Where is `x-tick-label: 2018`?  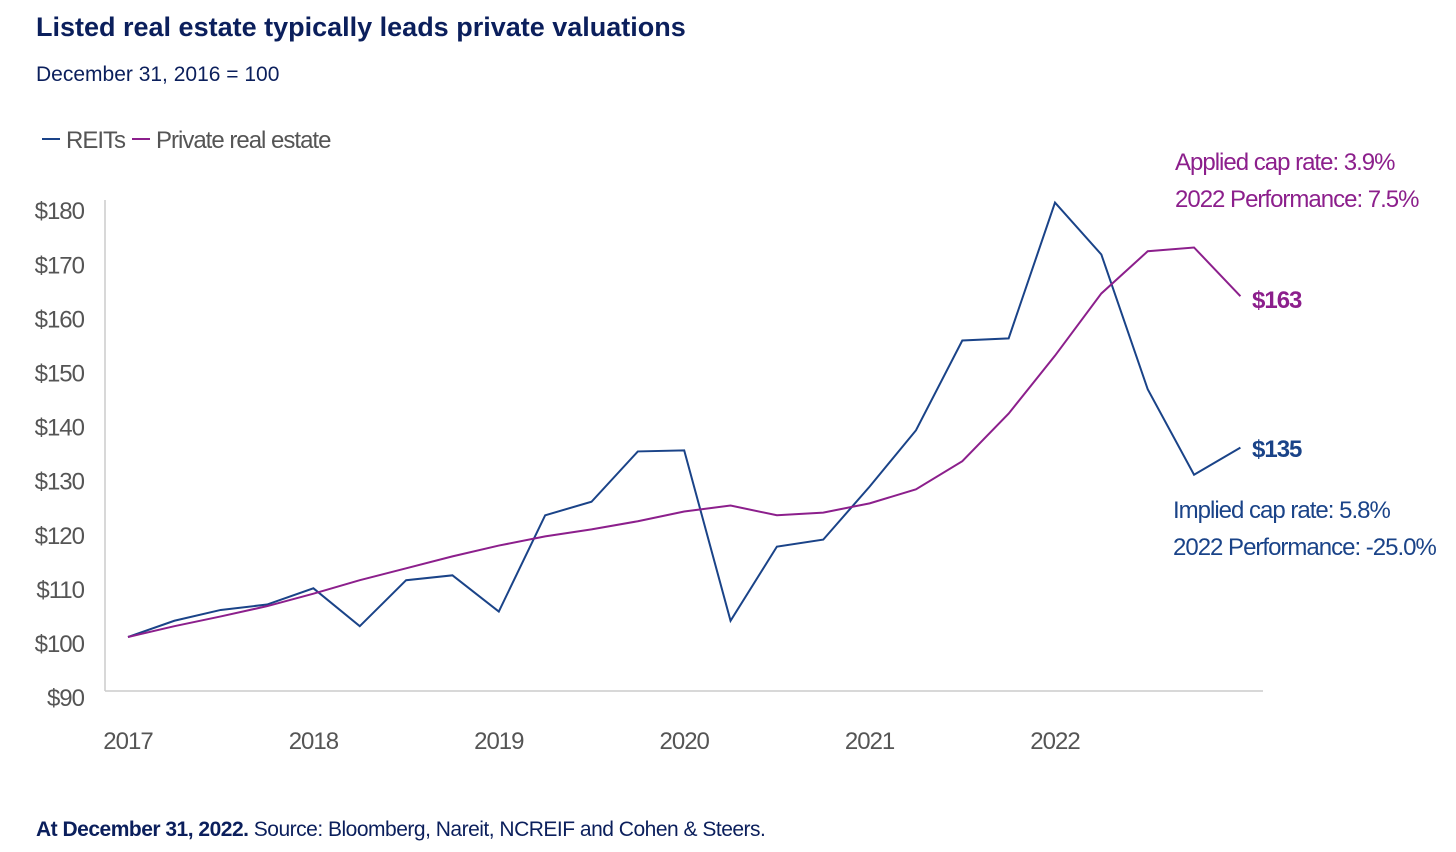 x-tick-label: 2018 is located at coordinates (314, 741).